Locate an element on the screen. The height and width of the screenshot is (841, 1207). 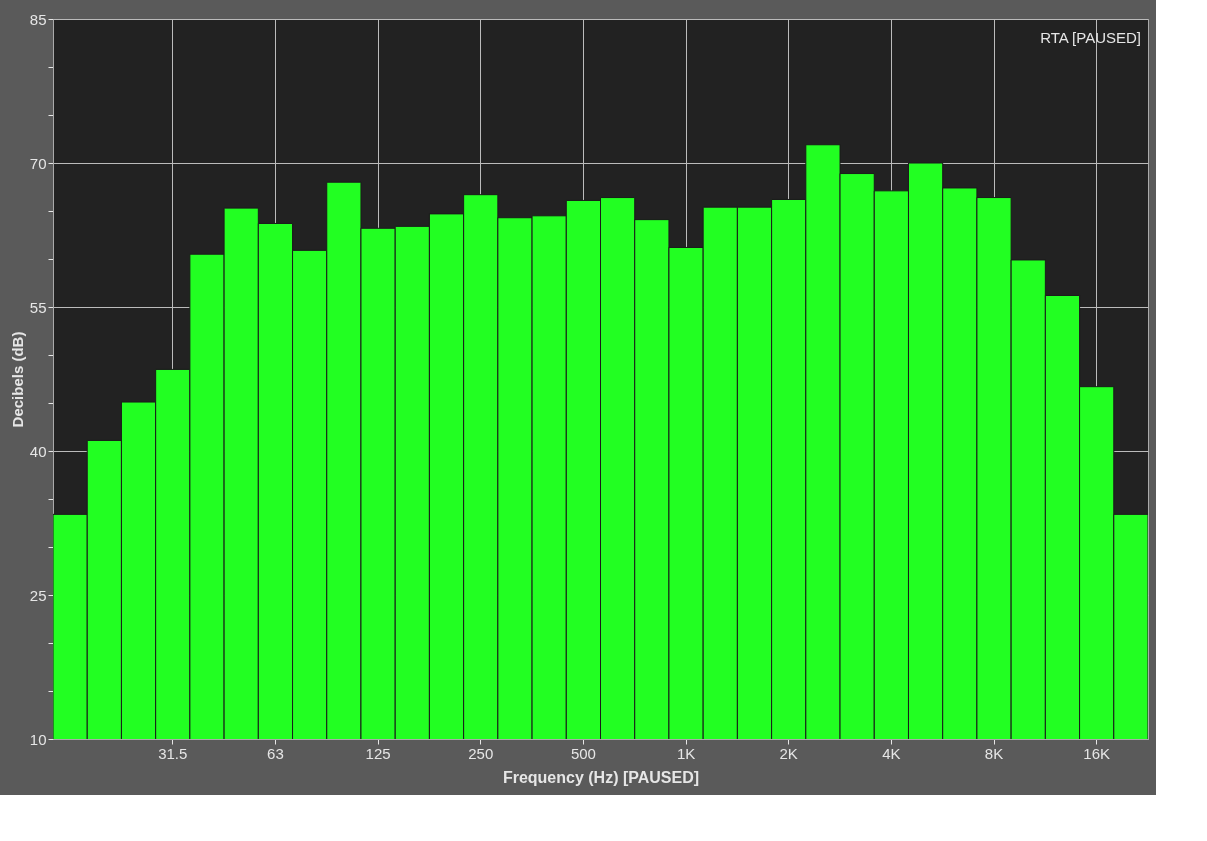
x-tick-label: 125 is located at coordinates (378, 753).